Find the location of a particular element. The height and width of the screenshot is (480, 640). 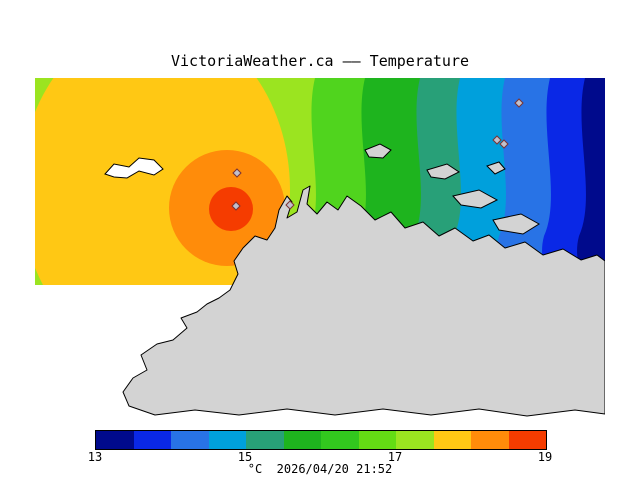

lake-outline is located at coordinates (134, 168).